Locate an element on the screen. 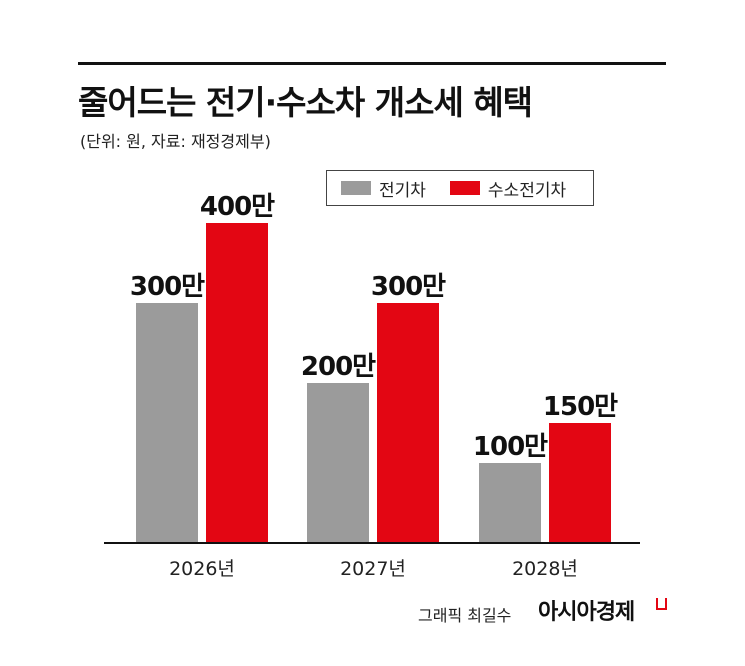 Image resolution: width=745 pixels, height=666 pixels. legend: 전기차 수소전기차 is located at coordinates (460, 188).